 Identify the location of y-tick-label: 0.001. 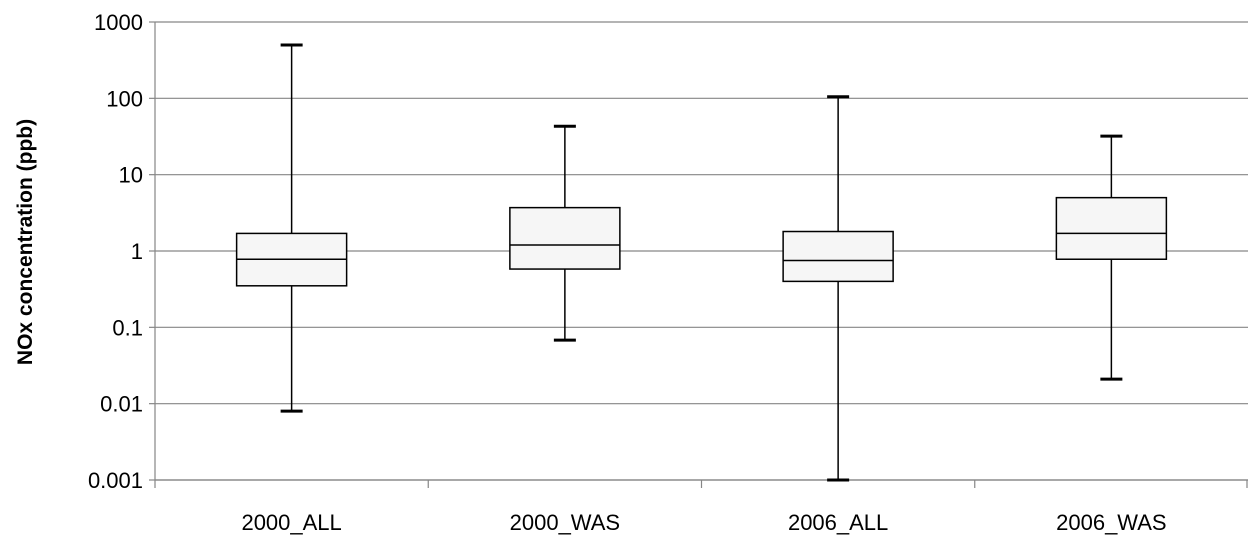
(115, 480).